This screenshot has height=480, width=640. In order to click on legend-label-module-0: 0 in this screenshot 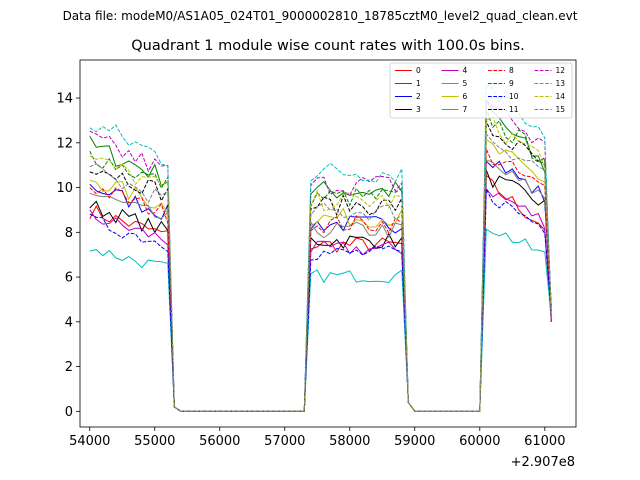, I will do `click(418, 70)`.